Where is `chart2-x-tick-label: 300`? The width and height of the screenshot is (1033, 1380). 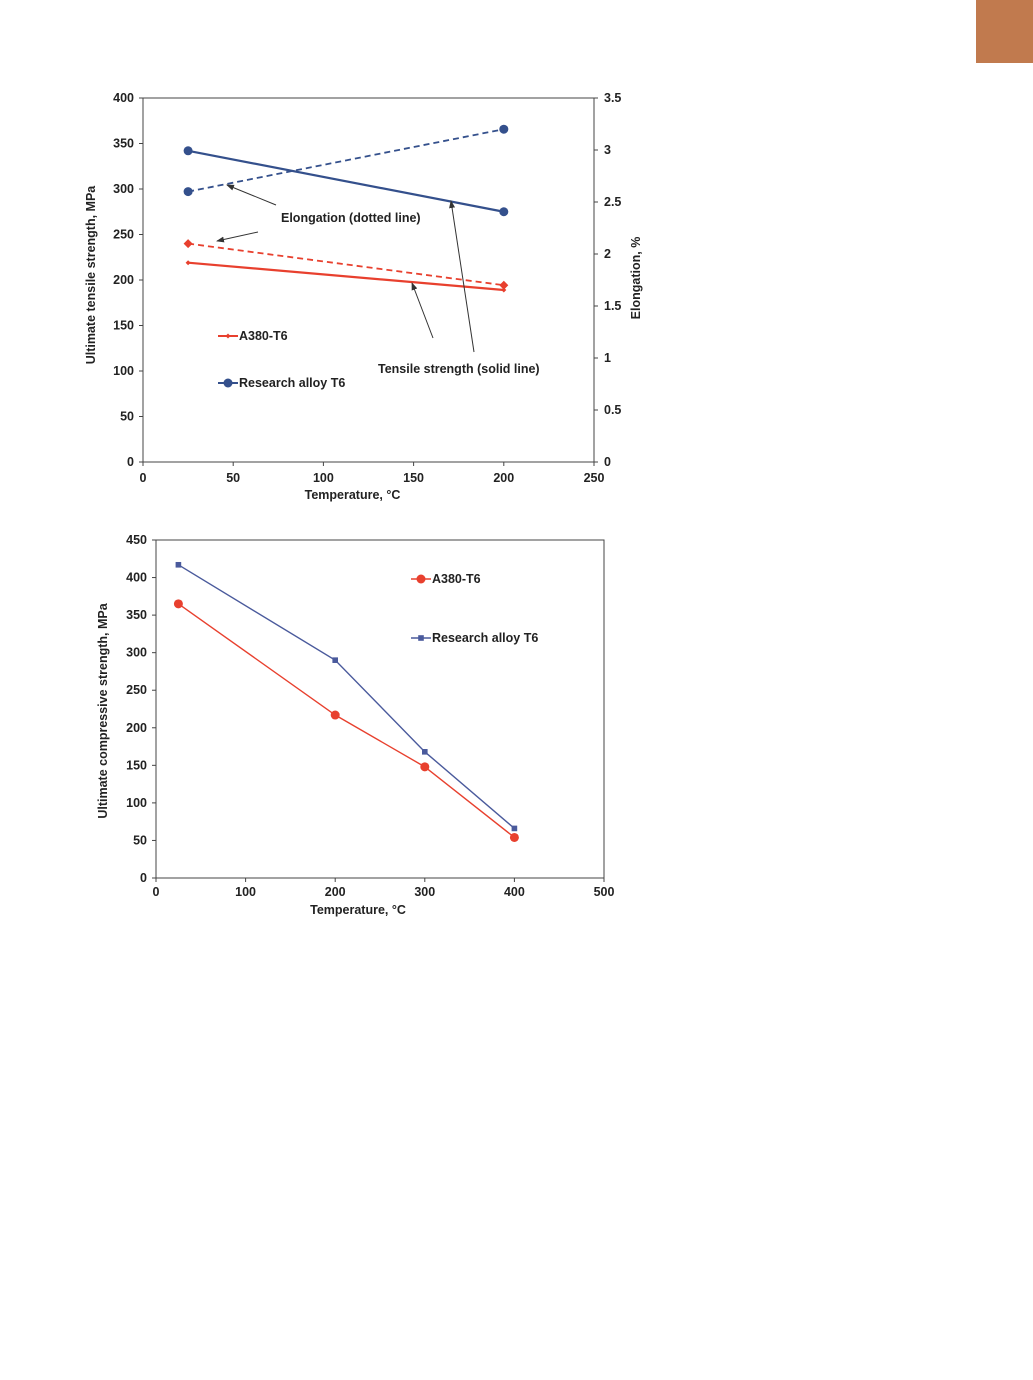 chart2-x-tick-label: 300 is located at coordinates (424, 892).